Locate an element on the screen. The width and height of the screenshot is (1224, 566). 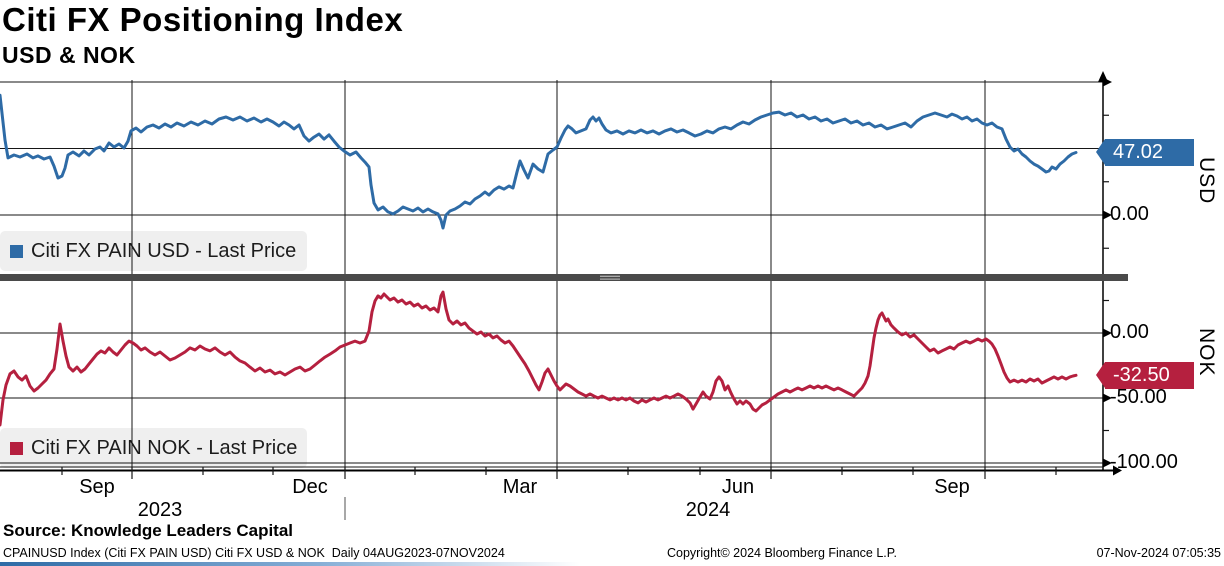
page-subtitle: USD & NOK is located at coordinates (69, 55).